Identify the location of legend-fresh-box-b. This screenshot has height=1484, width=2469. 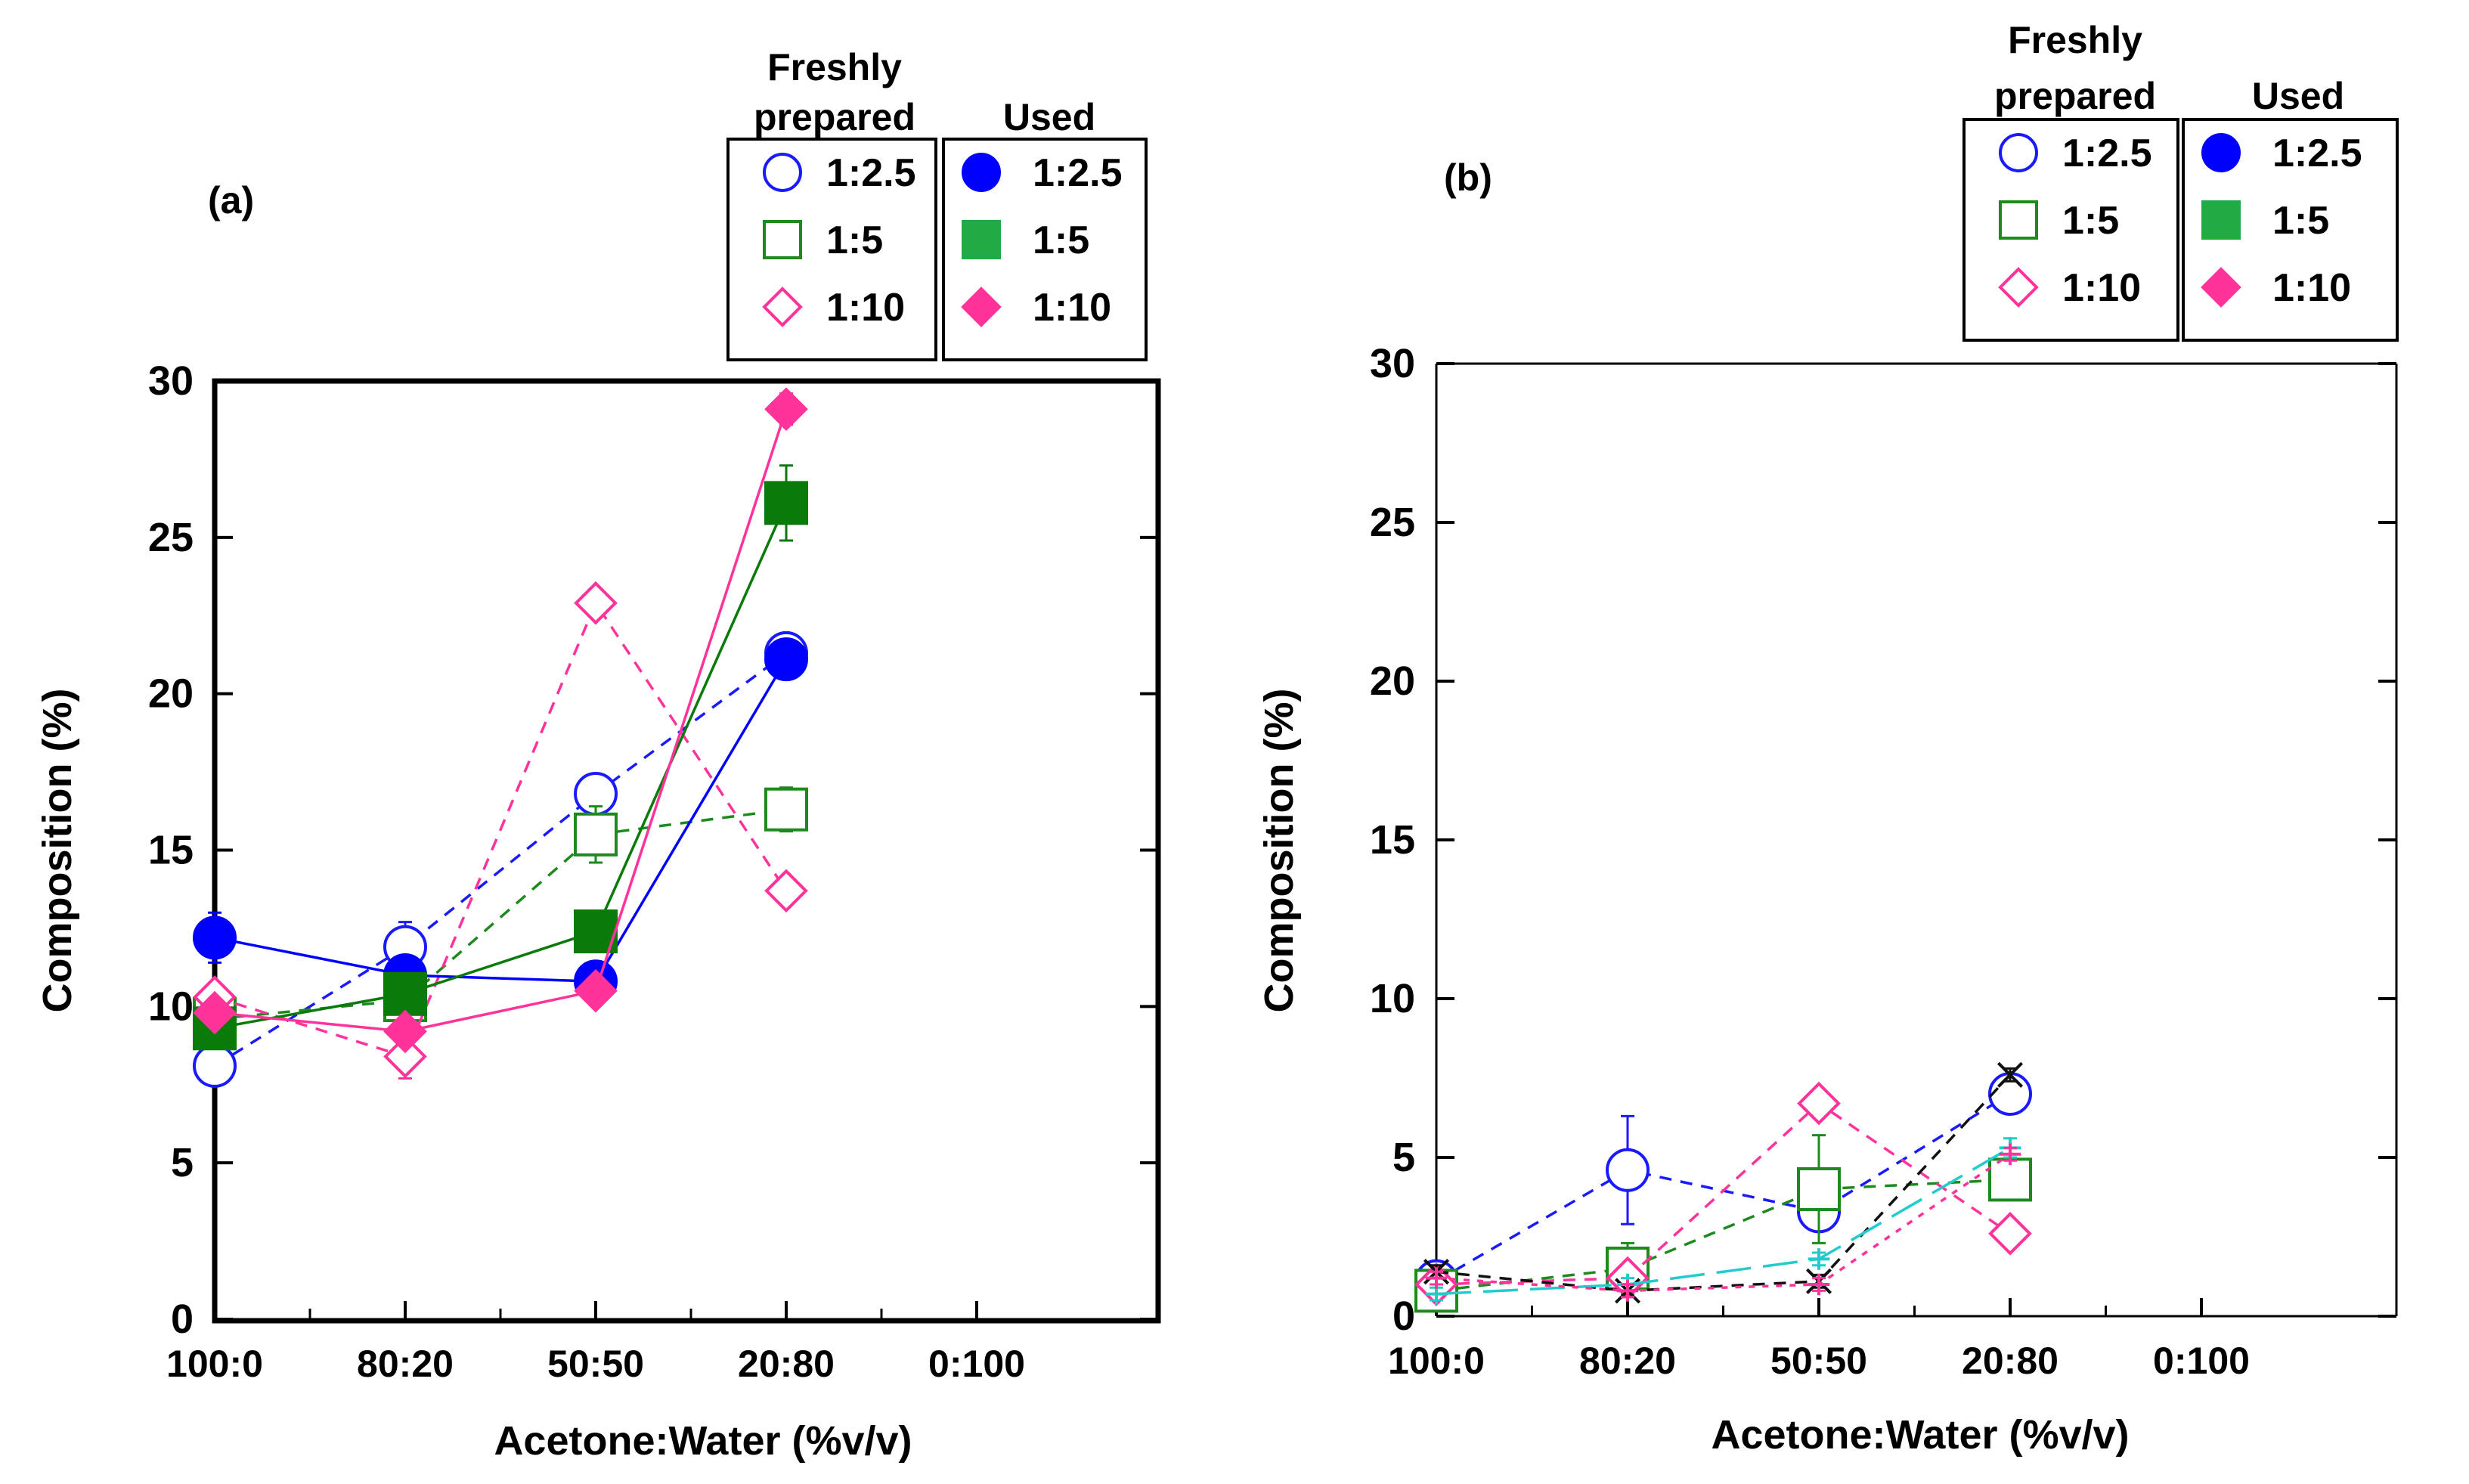
(2071, 230).